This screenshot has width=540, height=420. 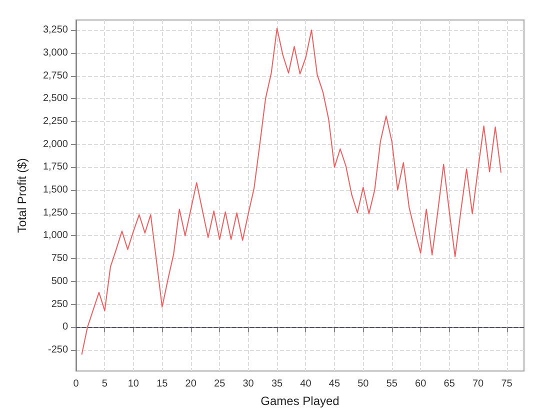 What do you see at coordinates (392, 384) in the screenshot?
I see `x-tick-label: 55` at bounding box center [392, 384].